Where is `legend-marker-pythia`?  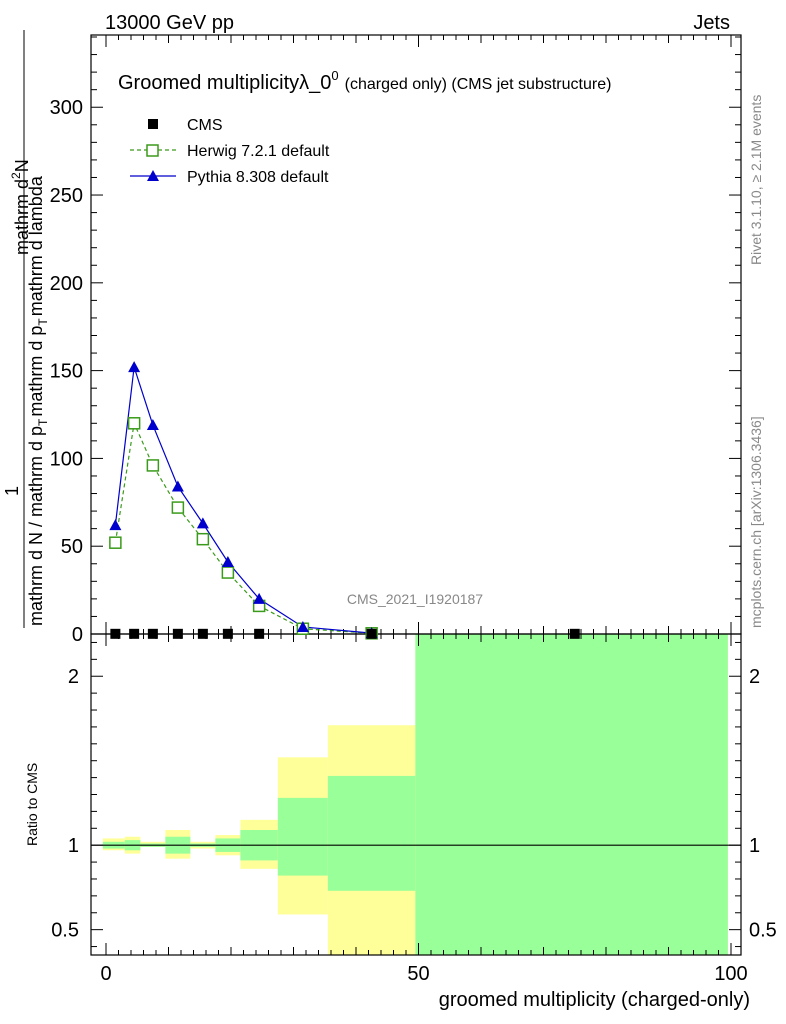 legend-marker-pythia is located at coordinates (153, 175).